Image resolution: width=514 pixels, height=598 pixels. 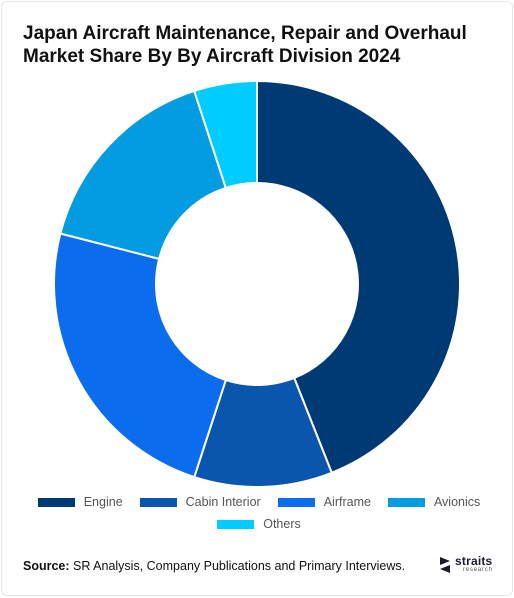 What do you see at coordinates (225, 134) in the screenshot?
I see `slice-others` at bounding box center [225, 134].